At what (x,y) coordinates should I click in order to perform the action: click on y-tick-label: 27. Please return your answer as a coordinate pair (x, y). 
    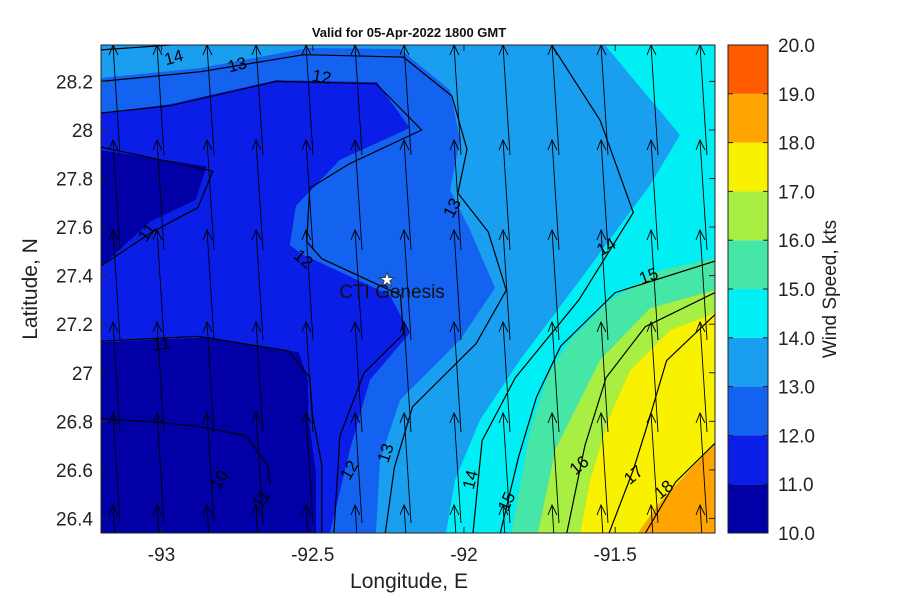
    Looking at the image, I should click on (82, 374).